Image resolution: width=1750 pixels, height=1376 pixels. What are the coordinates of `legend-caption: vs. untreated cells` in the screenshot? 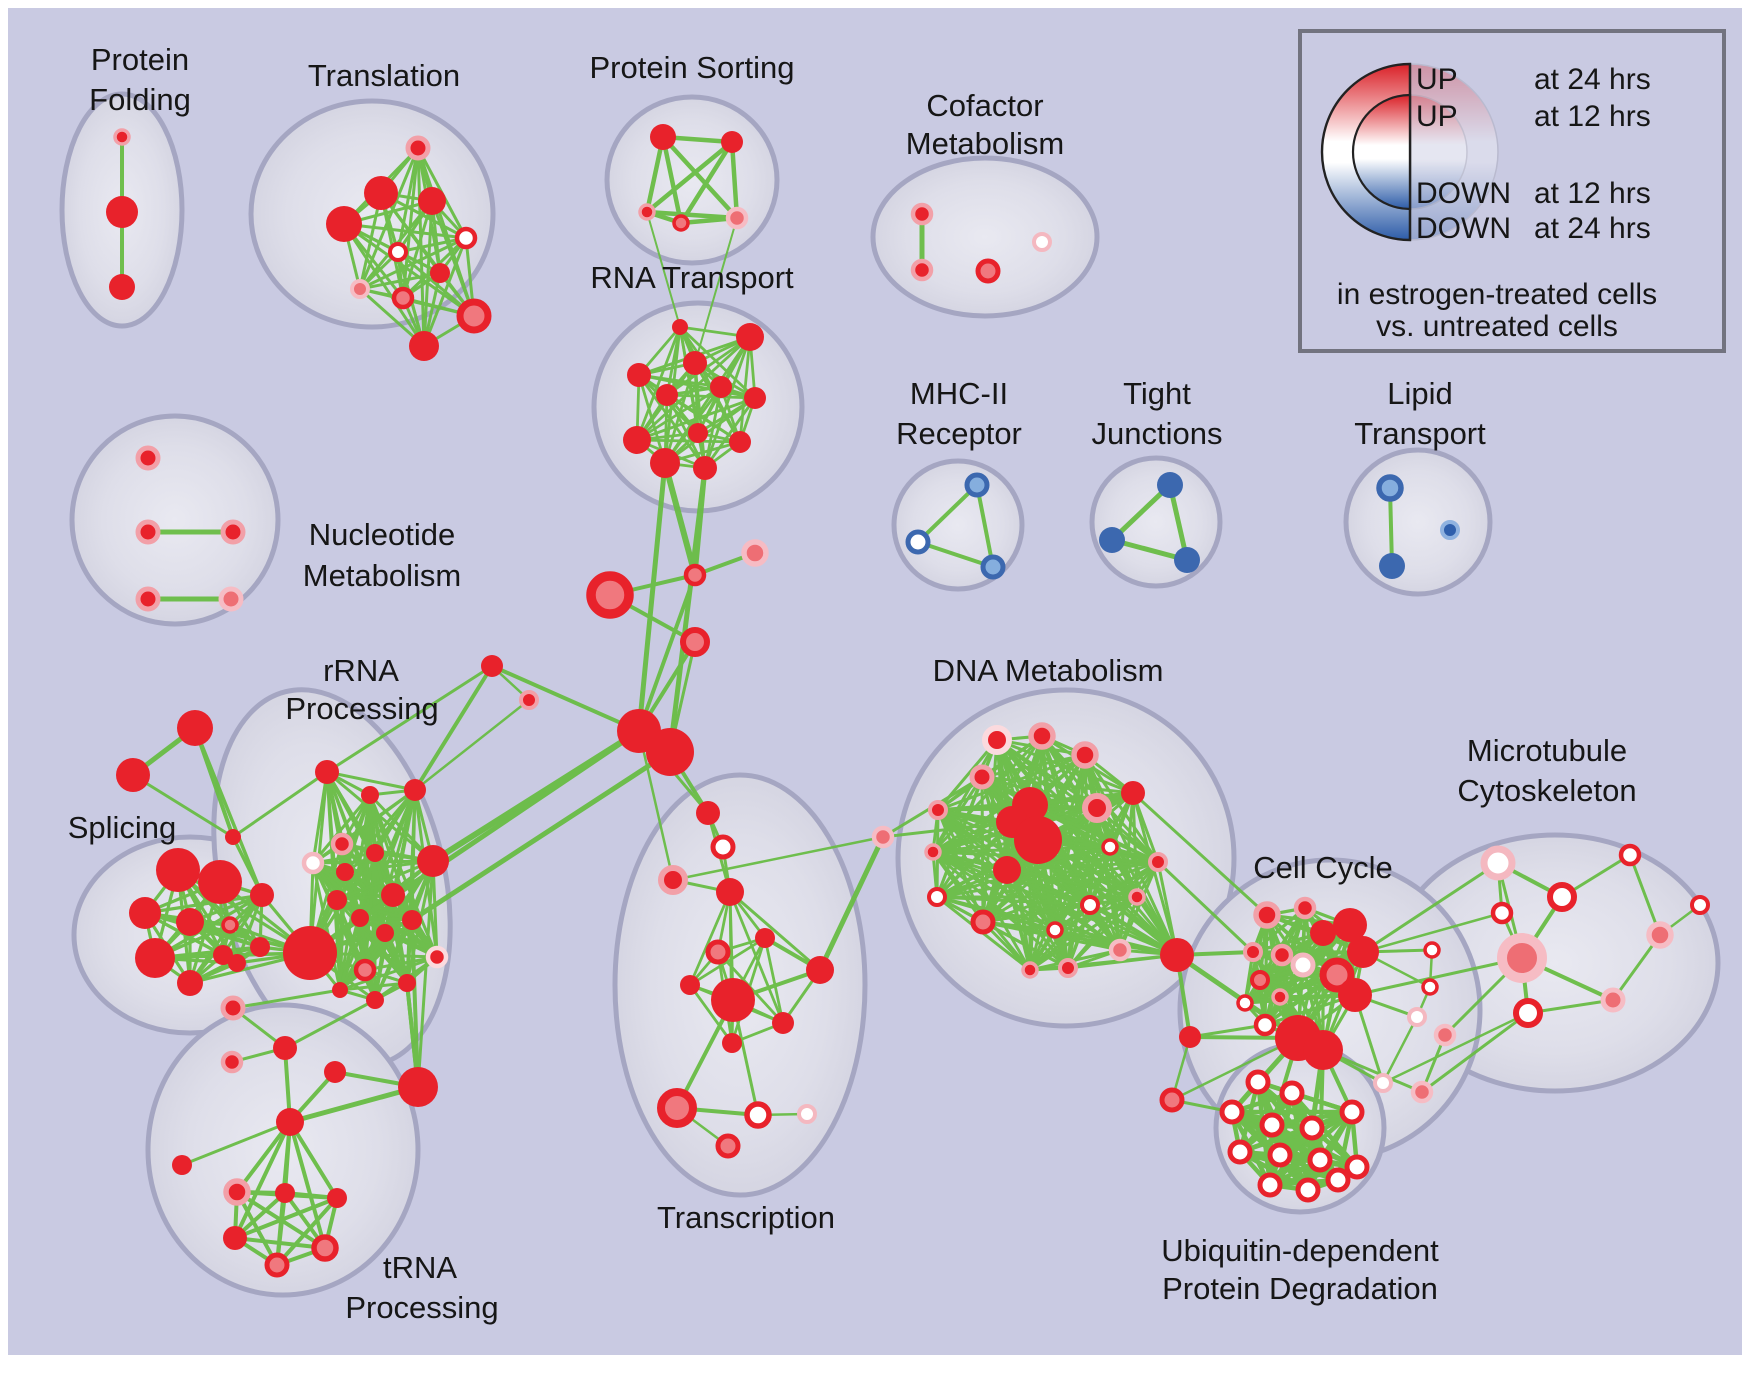 It's located at (1497, 326).